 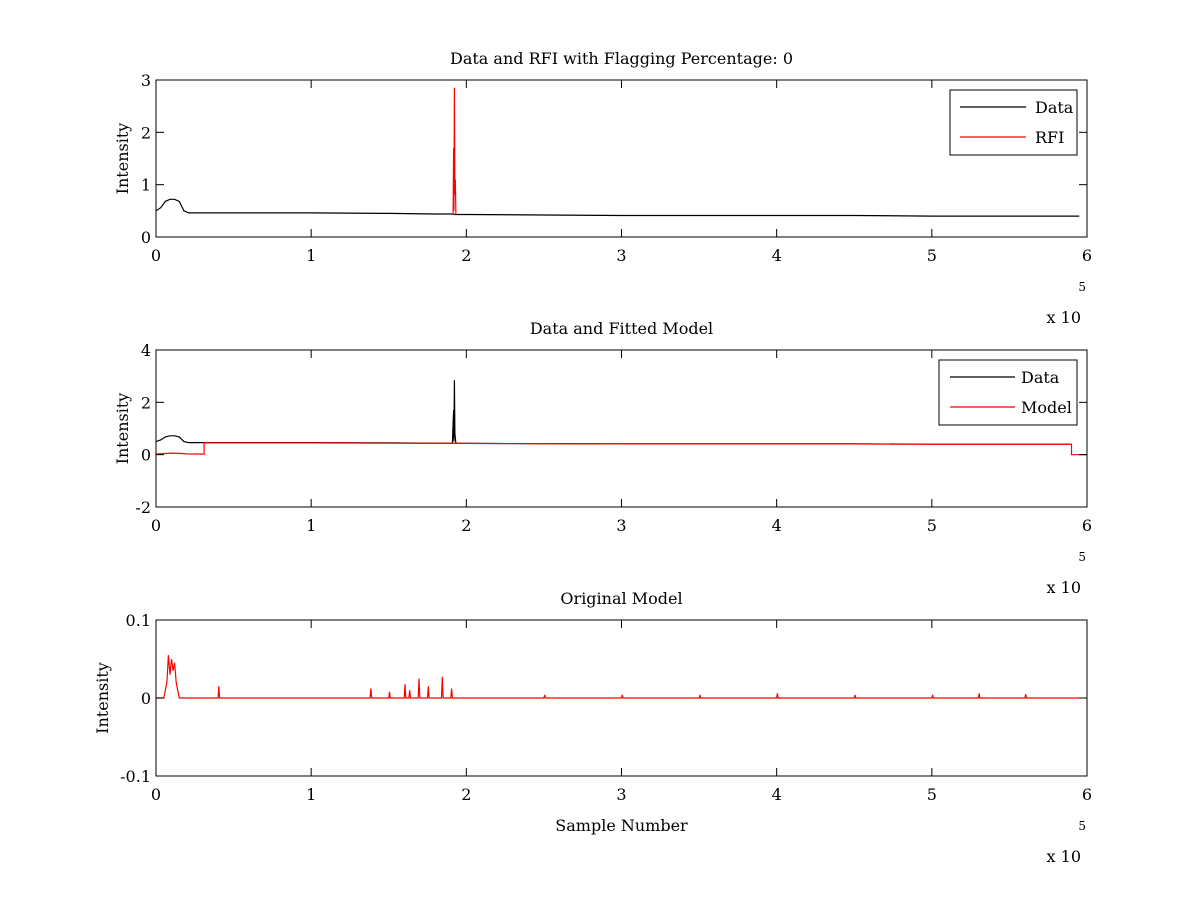 I want to click on x-axis-label: Sample Number, so click(x=621, y=825).